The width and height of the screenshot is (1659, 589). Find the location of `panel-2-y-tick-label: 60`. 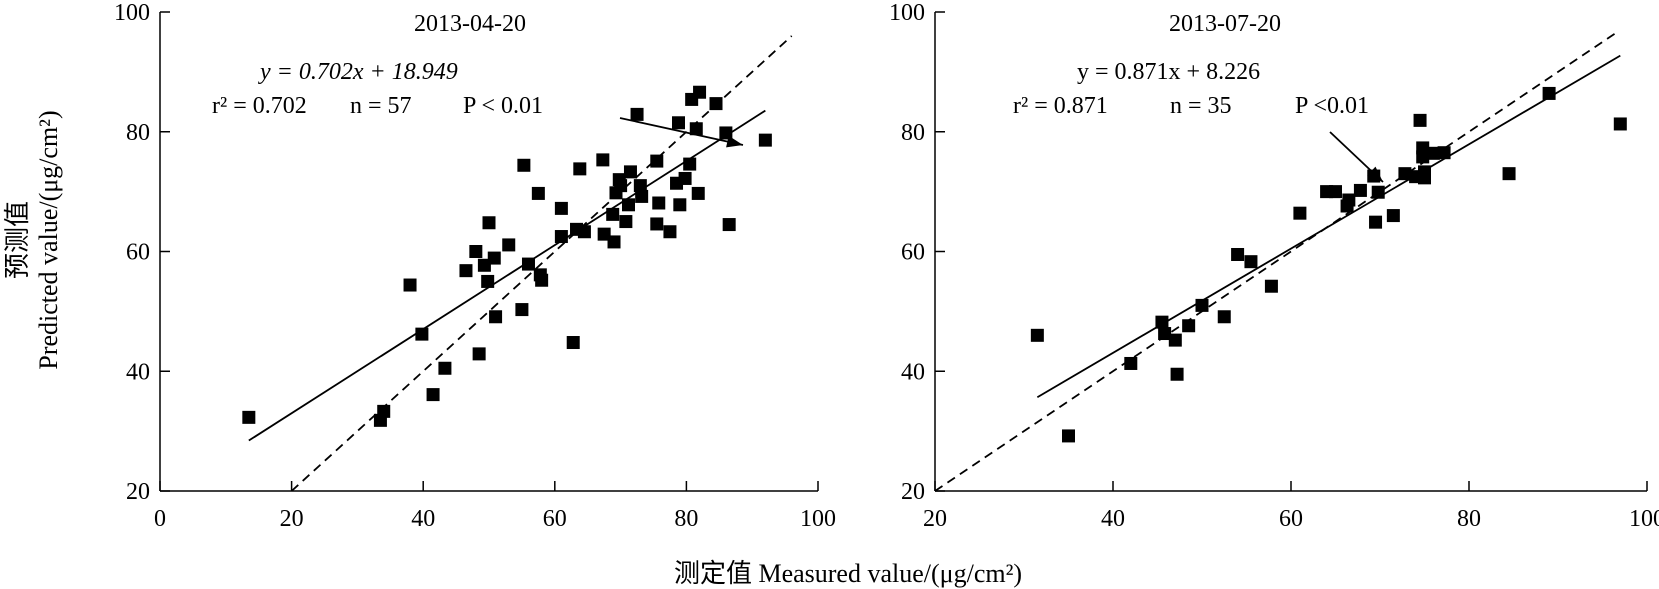

panel-2-y-tick-label: 60 is located at coordinates (913, 253).